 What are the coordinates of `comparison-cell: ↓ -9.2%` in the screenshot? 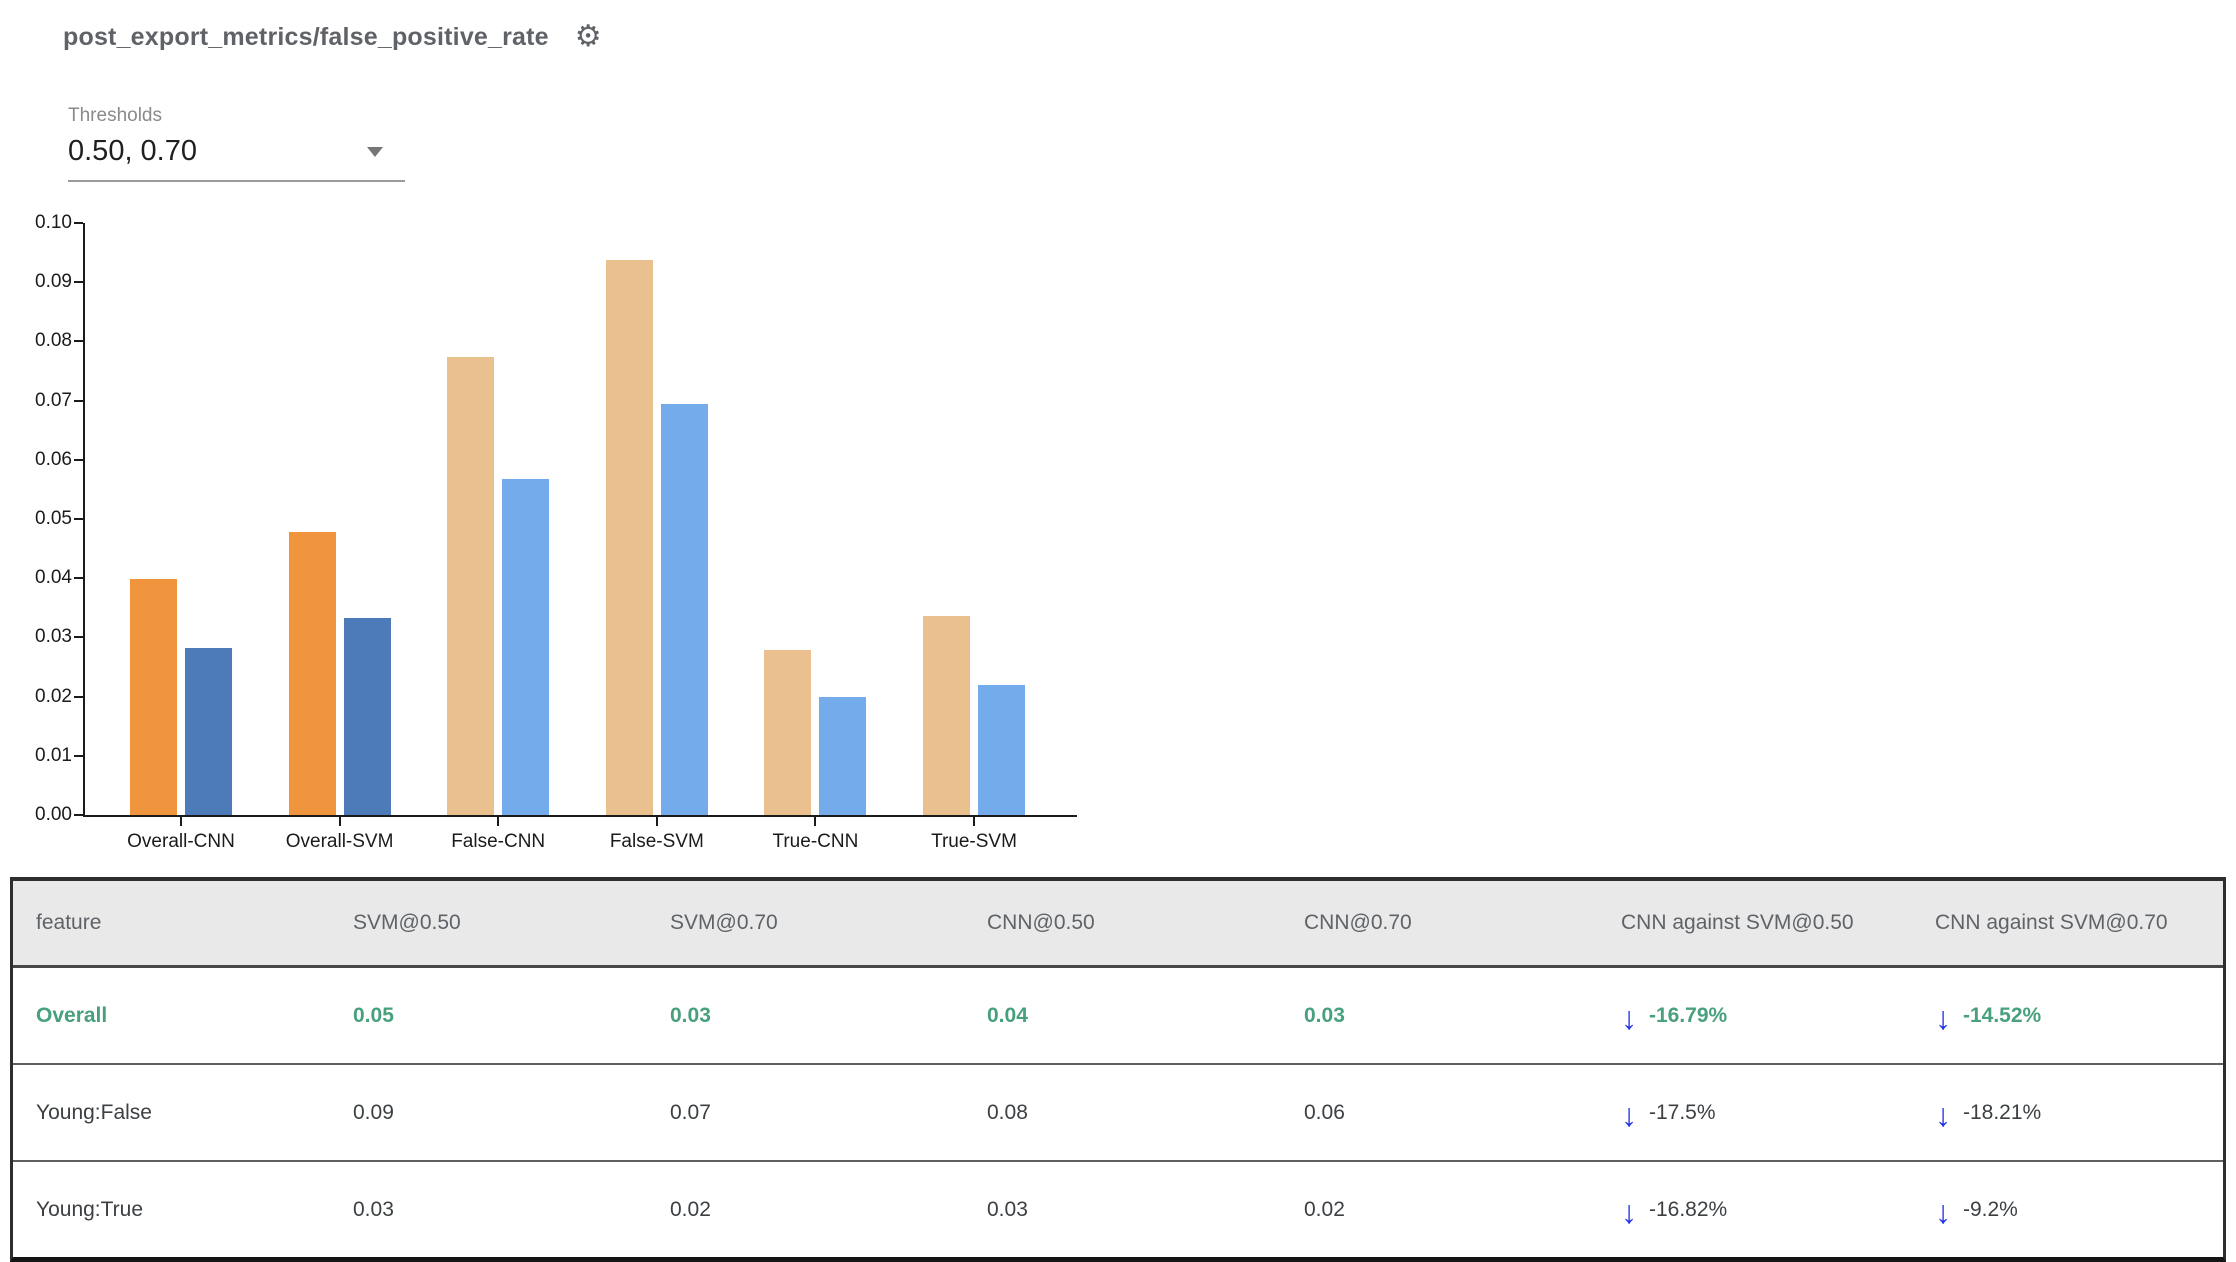 It's located at (2067, 1211).